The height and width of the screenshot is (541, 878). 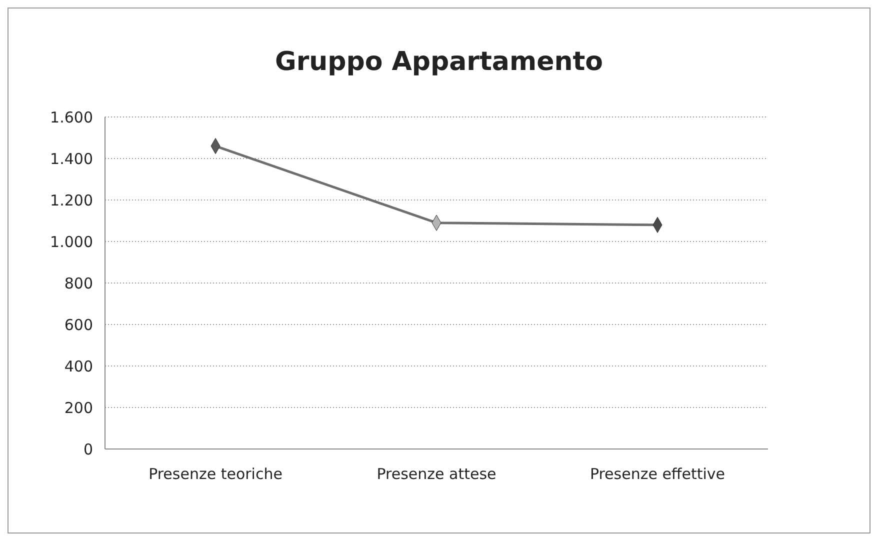 What do you see at coordinates (439, 62) in the screenshot?
I see `chart-title: Gruppo Appartamento` at bounding box center [439, 62].